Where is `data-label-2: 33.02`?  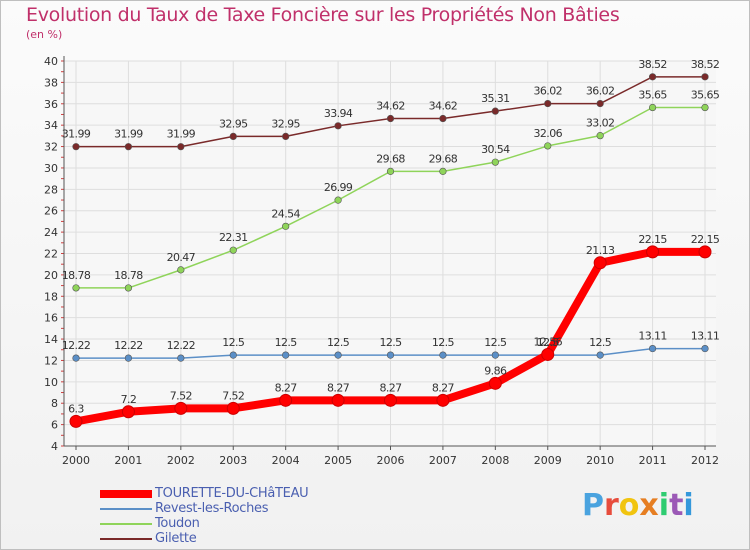
data-label-2: 33.02 is located at coordinates (600, 123).